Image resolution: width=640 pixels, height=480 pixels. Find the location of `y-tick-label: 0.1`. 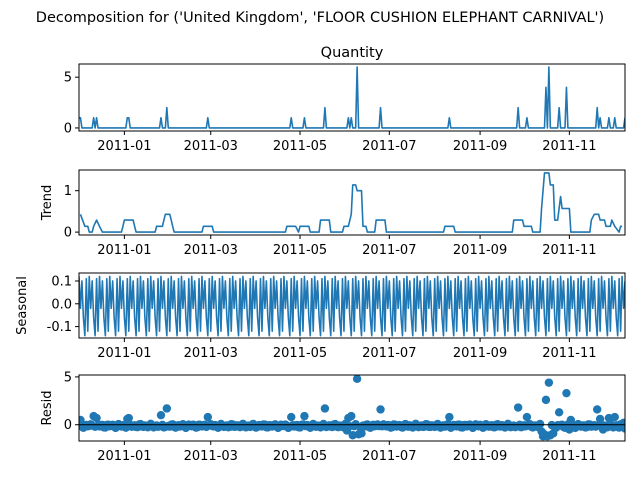

y-tick-label: 0.1 is located at coordinates (61, 281).